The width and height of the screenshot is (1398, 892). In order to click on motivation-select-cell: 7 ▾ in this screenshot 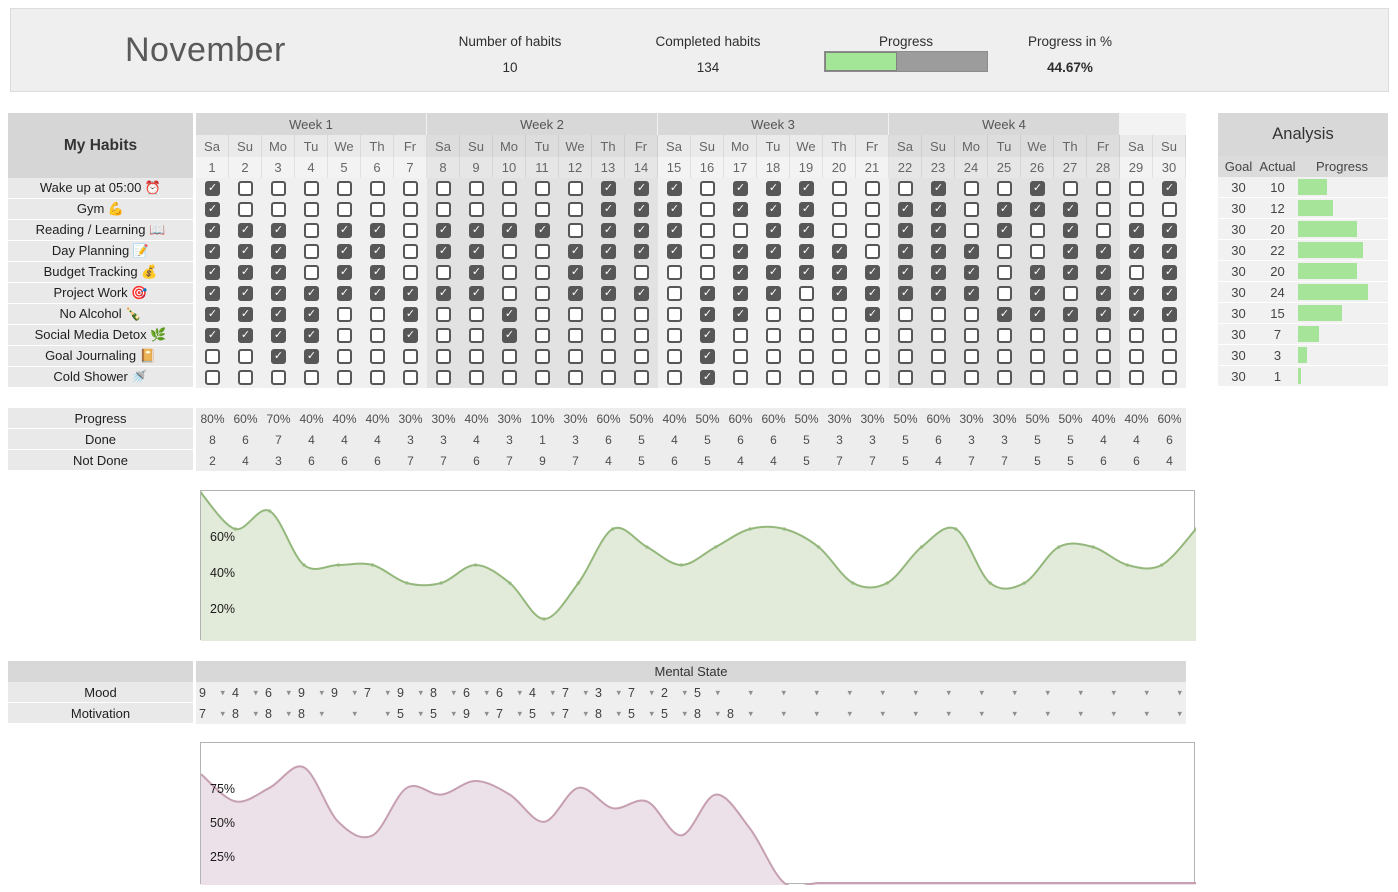, I will do `click(509, 713)`.